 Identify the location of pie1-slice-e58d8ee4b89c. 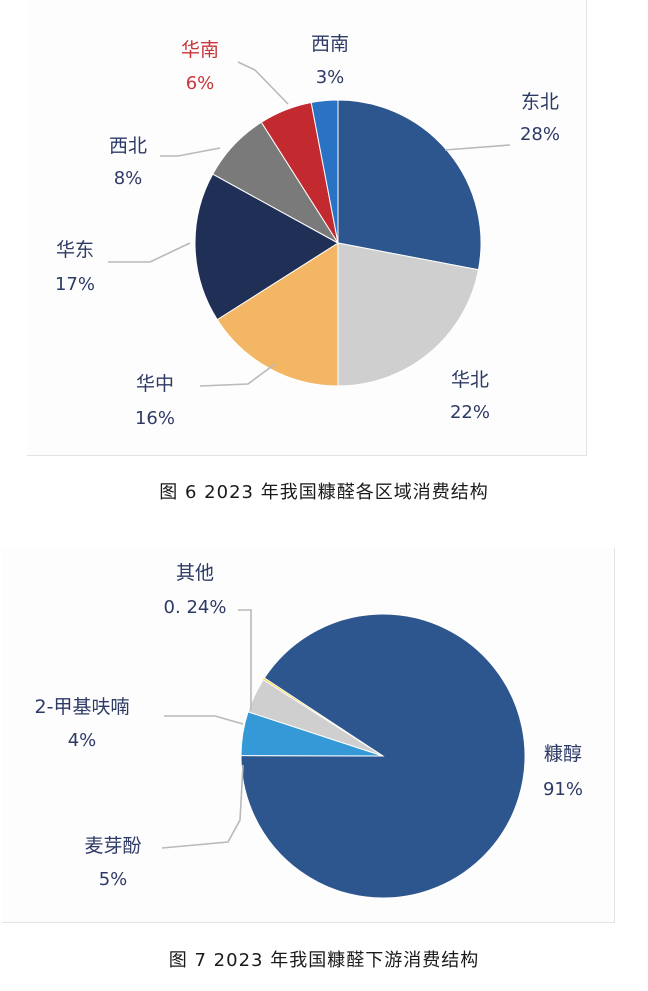
(266, 247).